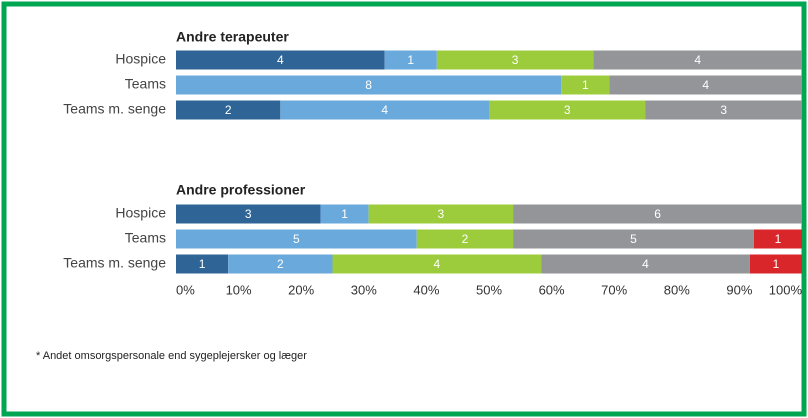 Image resolution: width=808 pixels, height=418 pixels. I want to click on x-tick-label: 30%, so click(364, 289).